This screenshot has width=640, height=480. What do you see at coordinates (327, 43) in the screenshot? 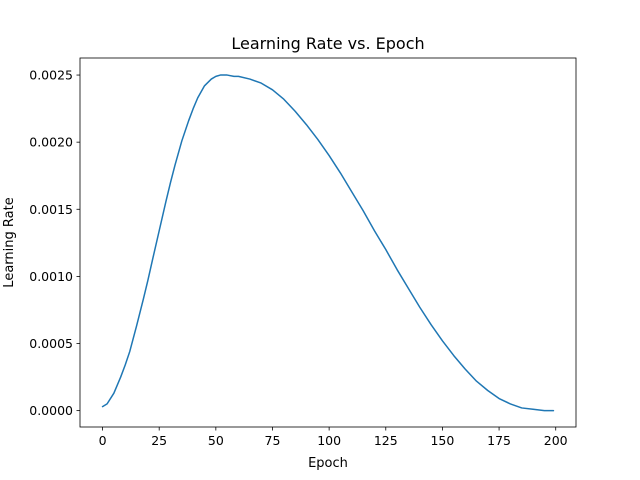
I see `chart-title: Learning Rate vs. Epoch` at bounding box center [327, 43].